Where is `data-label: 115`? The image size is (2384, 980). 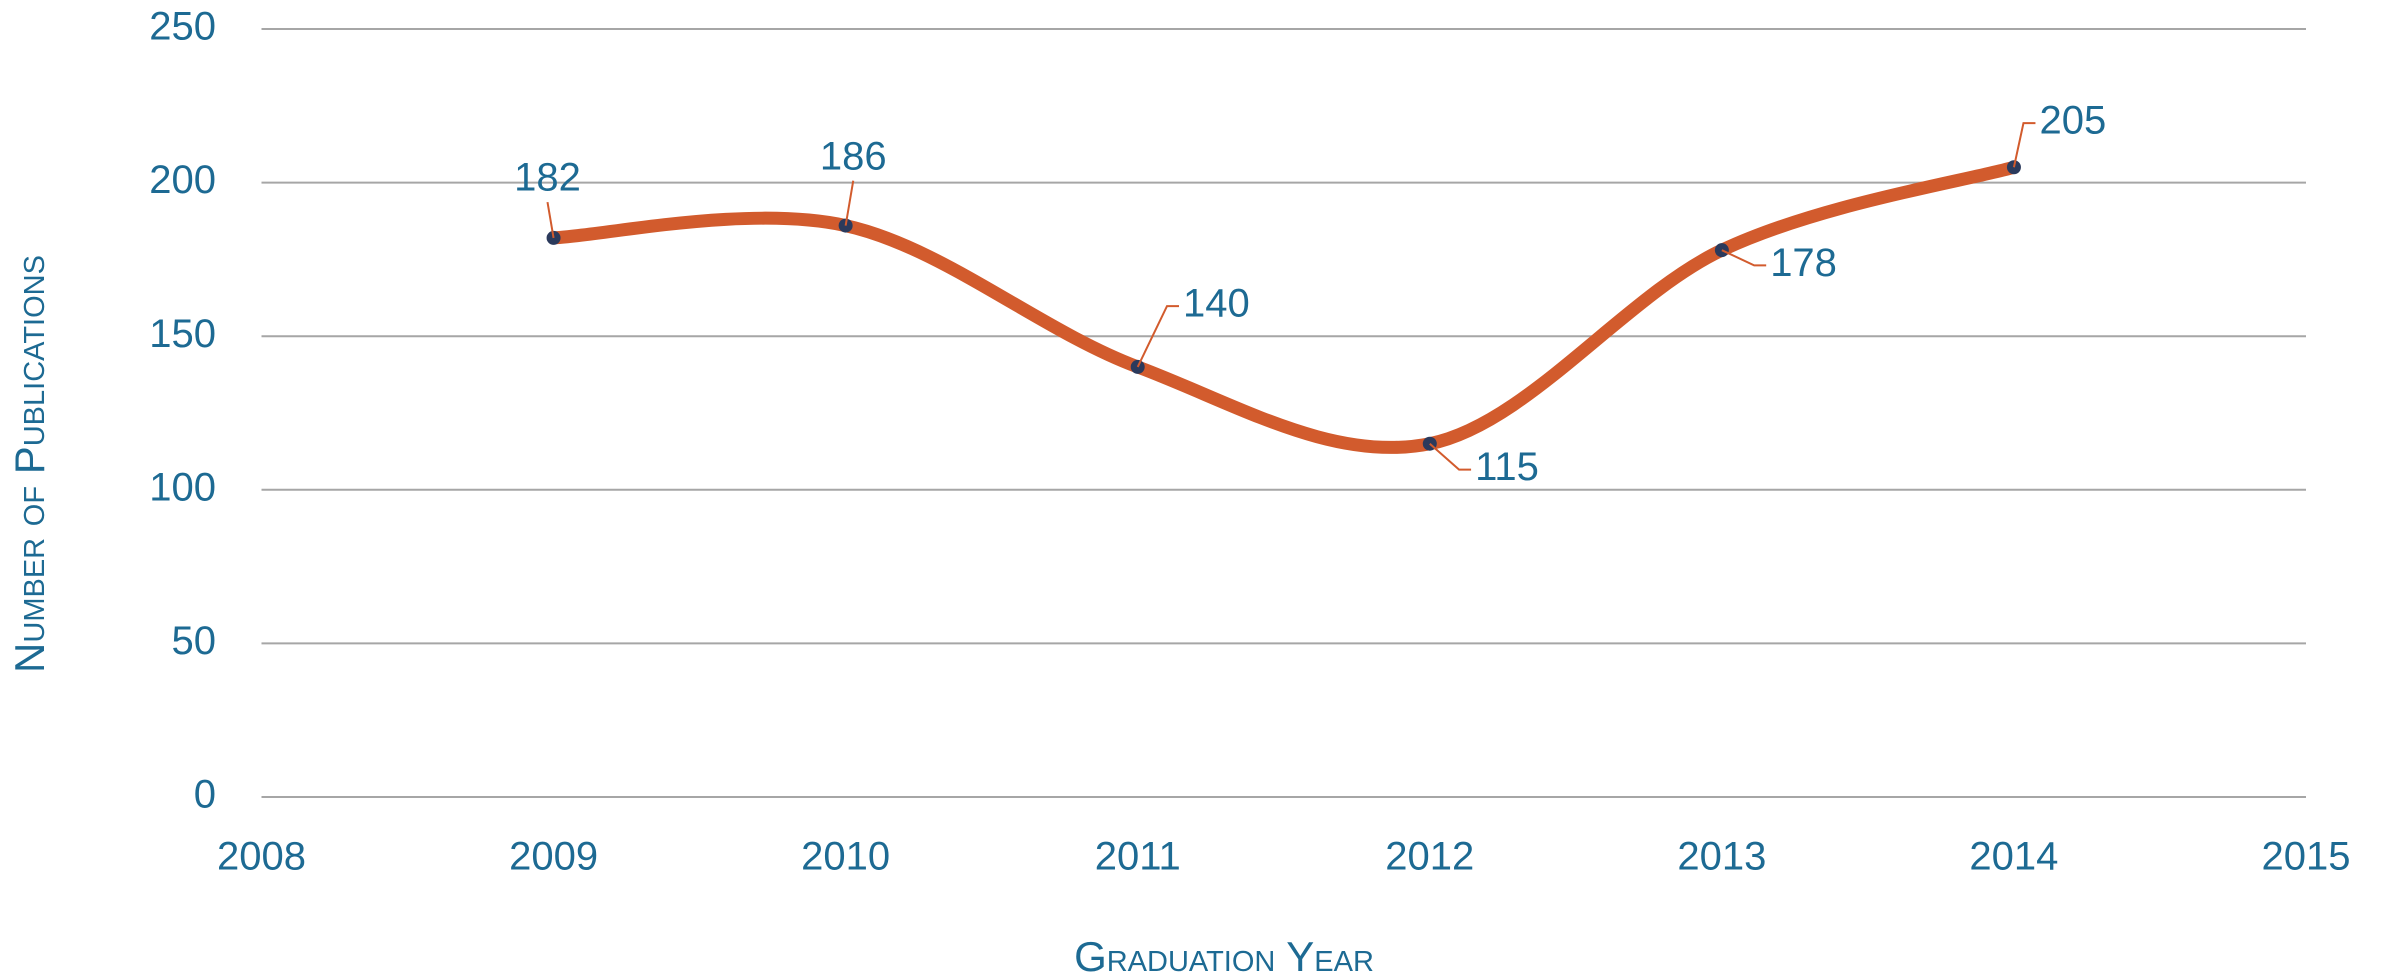
data-label: 115 is located at coordinates (1507, 467).